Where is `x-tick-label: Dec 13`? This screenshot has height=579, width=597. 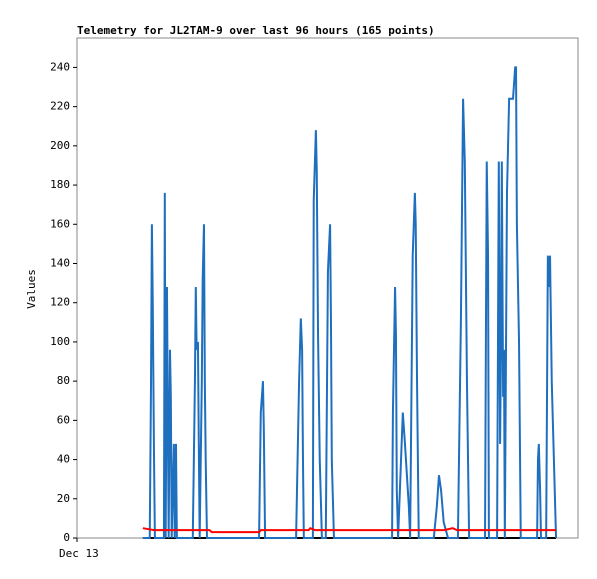
x-tick-label: Dec 13 is located at coordinates (79, 553).